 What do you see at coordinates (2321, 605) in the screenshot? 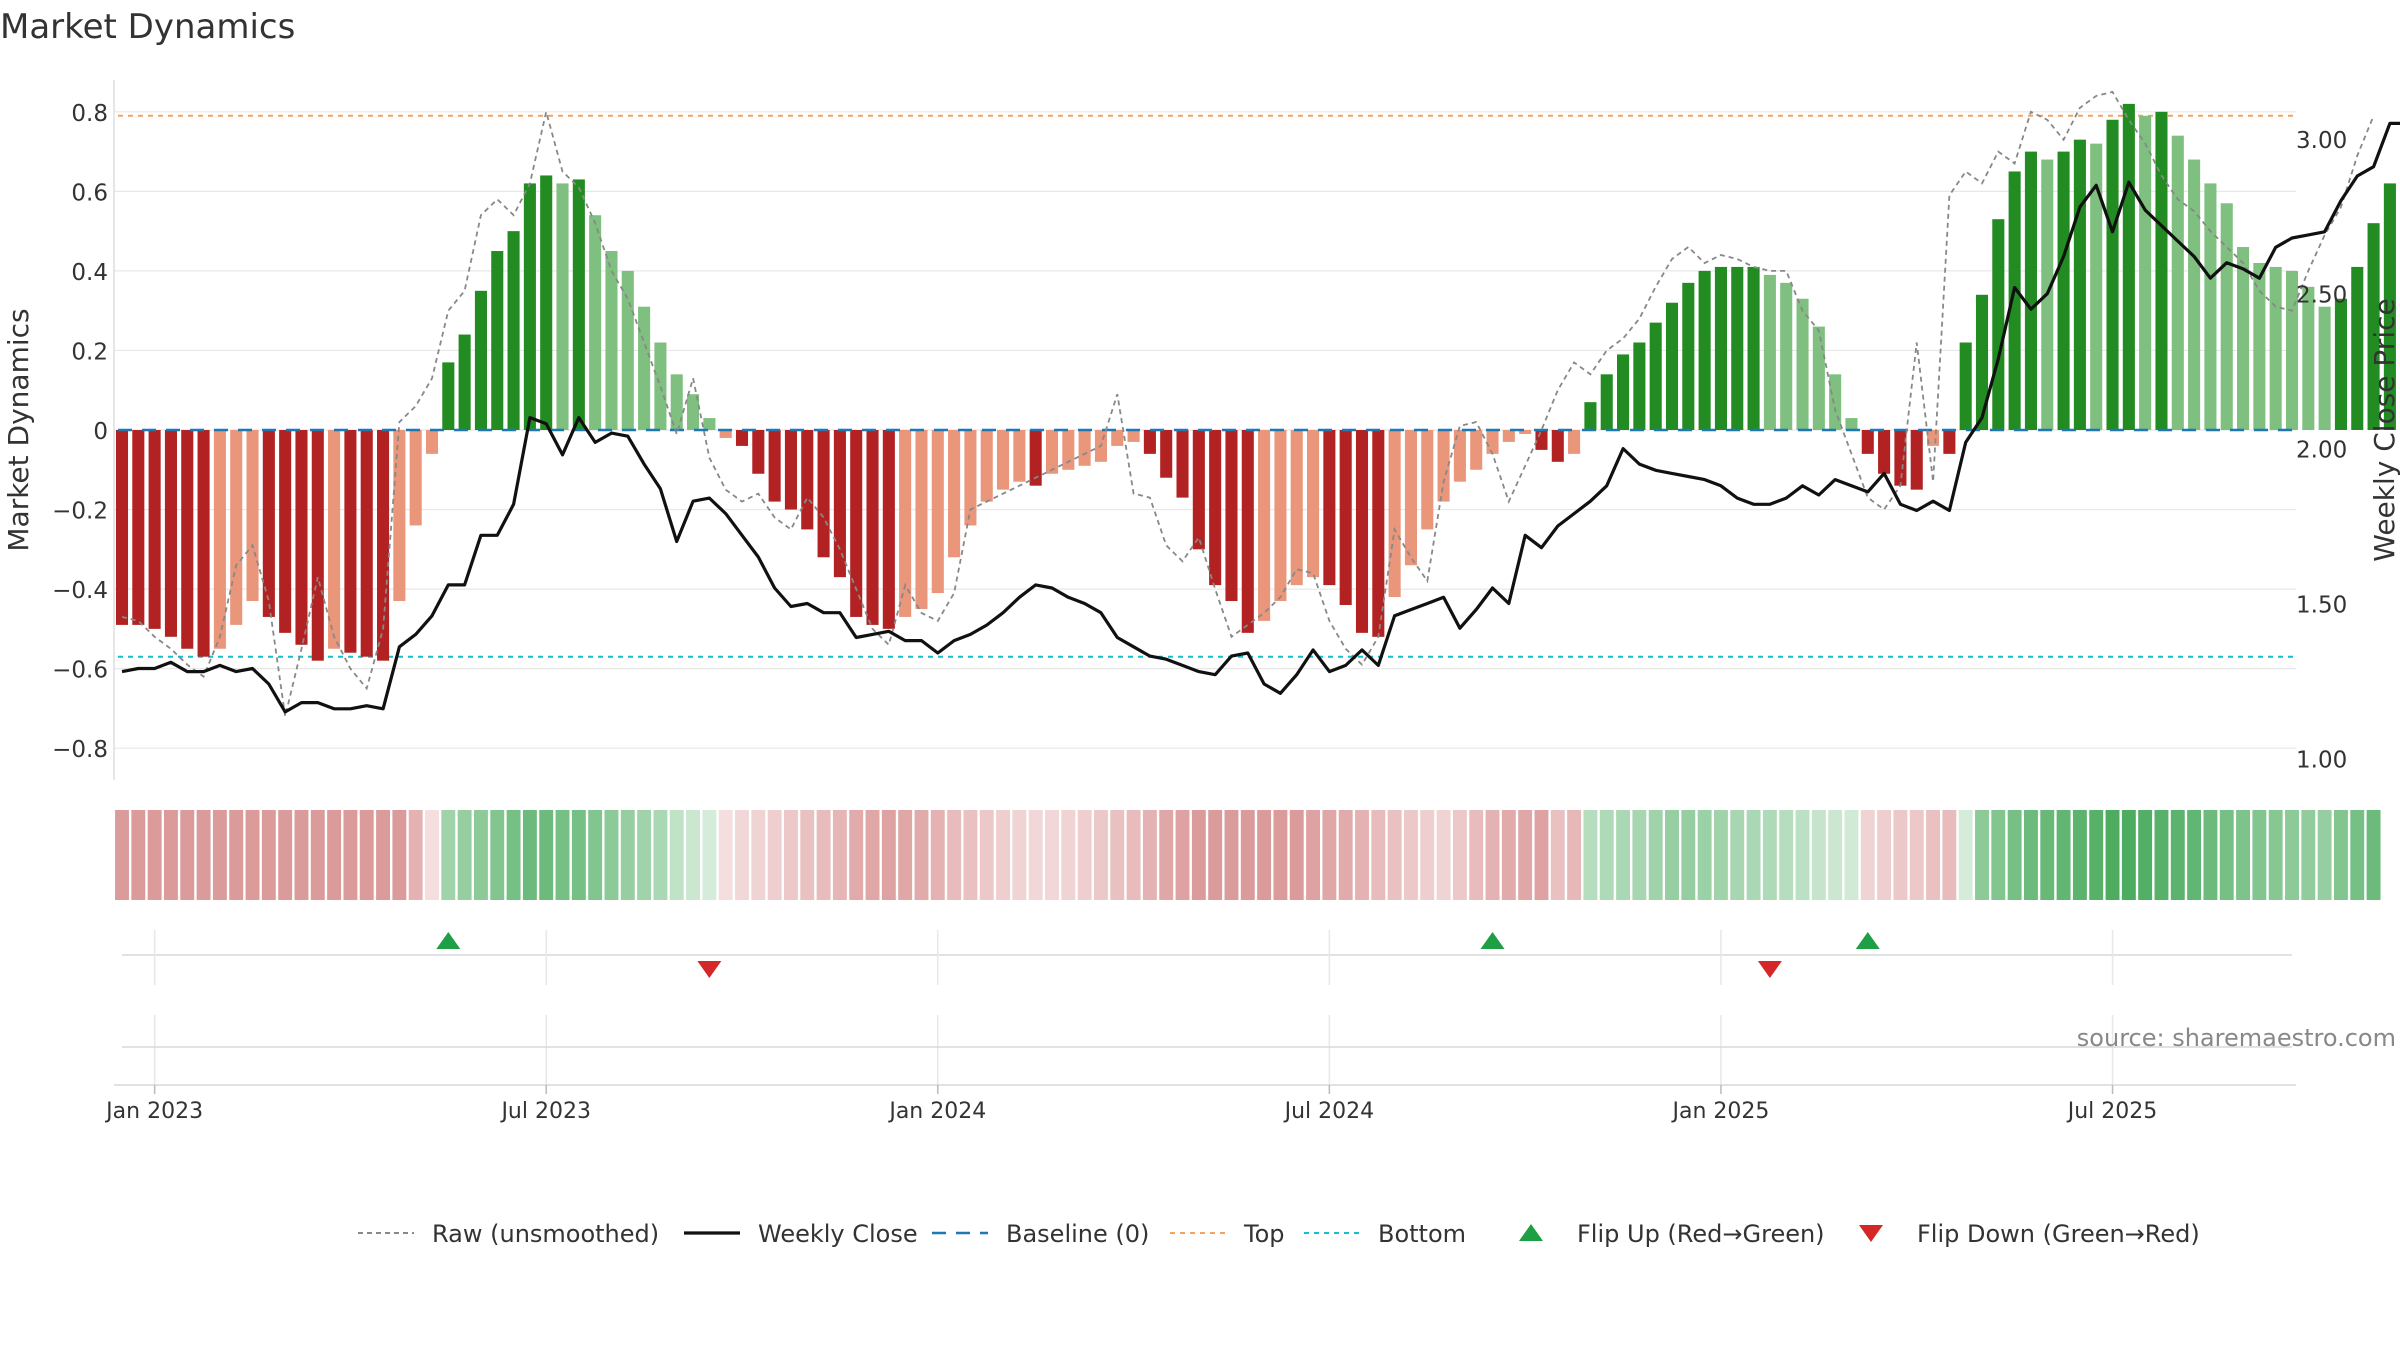
I see `y-tick-label-right: 1.50` at bounding box center [2321, 605].